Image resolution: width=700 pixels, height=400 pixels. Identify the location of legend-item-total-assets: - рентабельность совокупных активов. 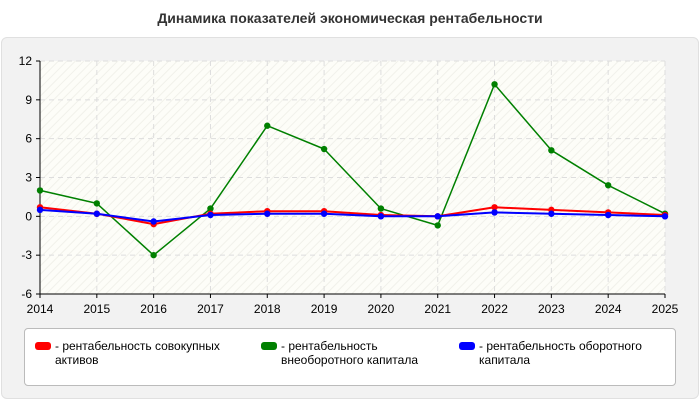
(140, 353).